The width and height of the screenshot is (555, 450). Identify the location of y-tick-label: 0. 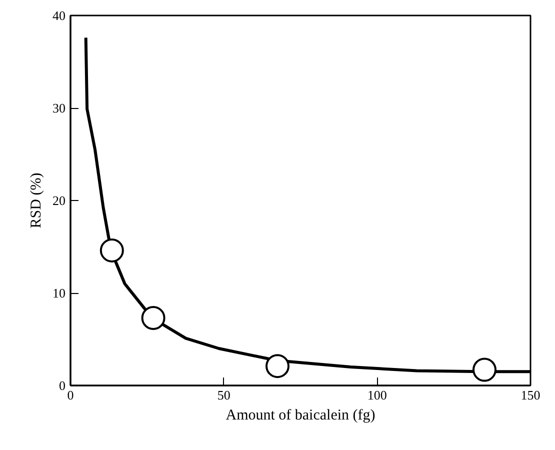
(62, 385).